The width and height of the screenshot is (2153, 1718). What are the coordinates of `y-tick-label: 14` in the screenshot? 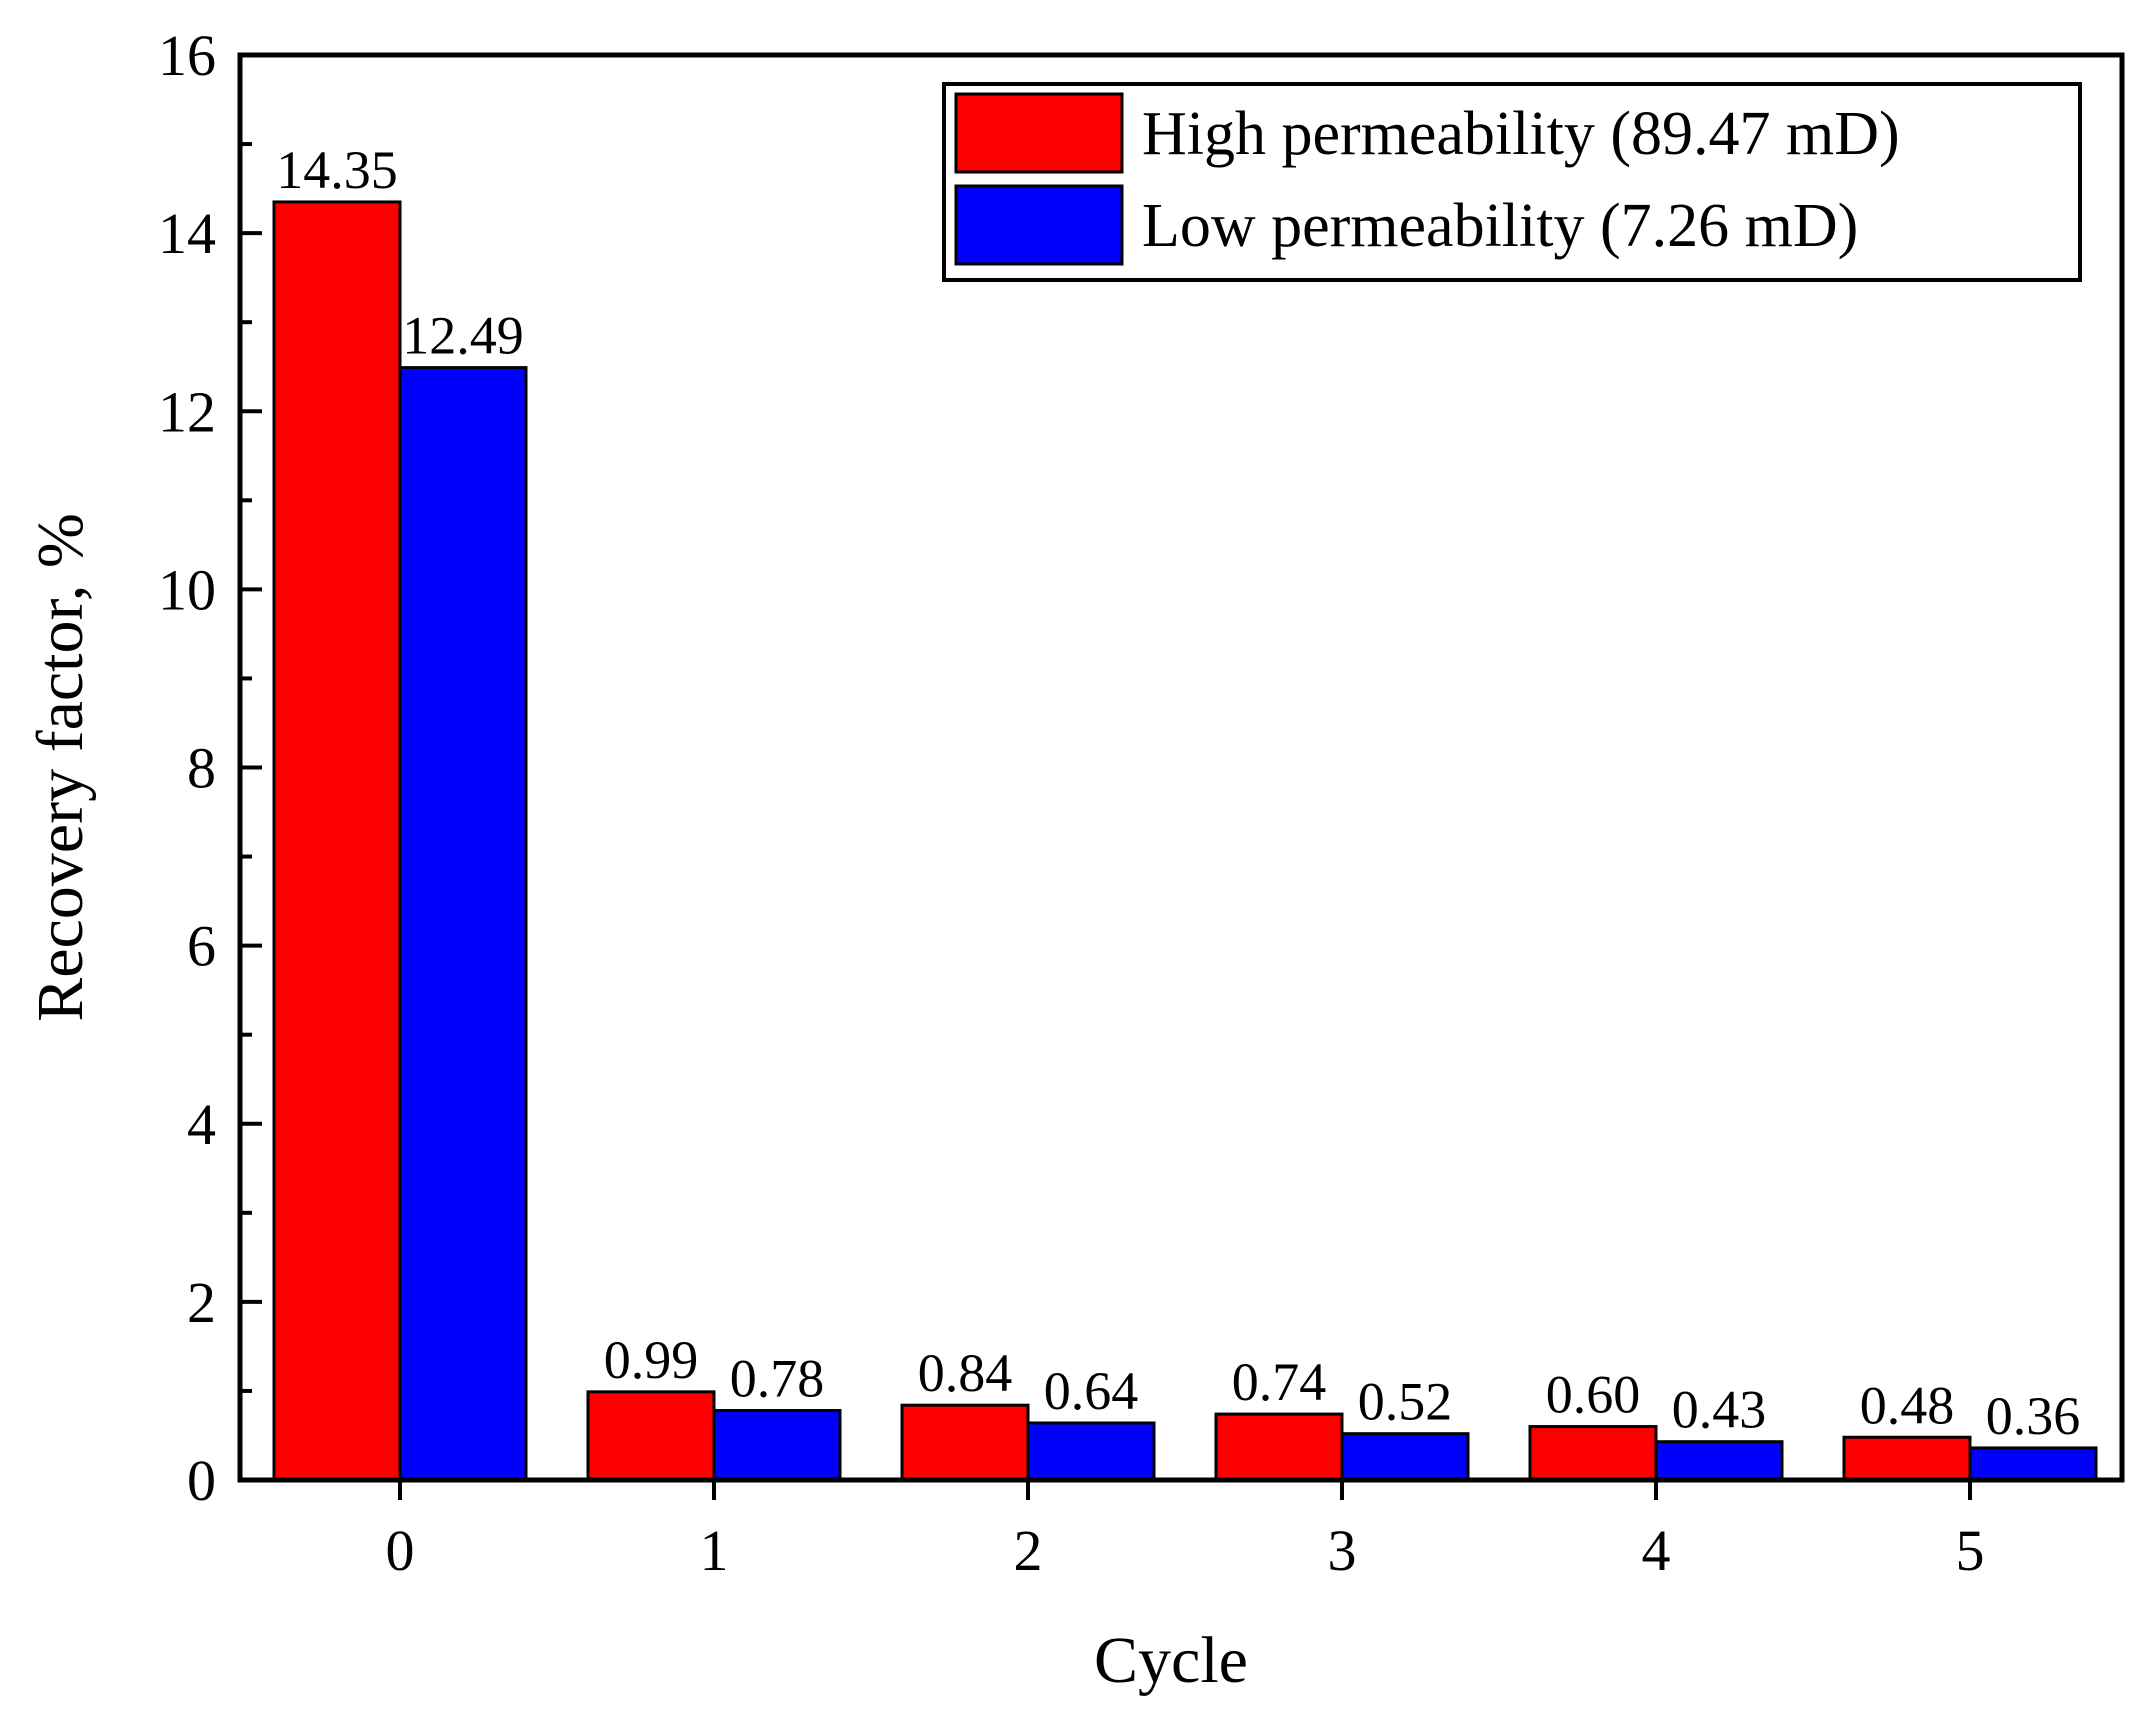 It's located at (187, 233).